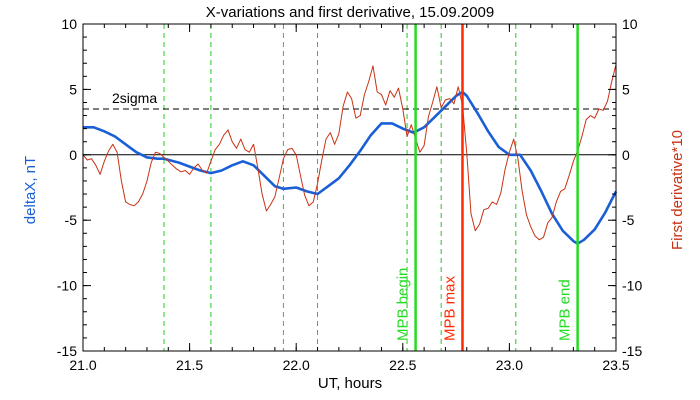 The width and height of the screenshot is (700, 400). Describe the element at coordinates (626, 89) in the screenshot. I see `y2-tick-label-1: 5` at that location.